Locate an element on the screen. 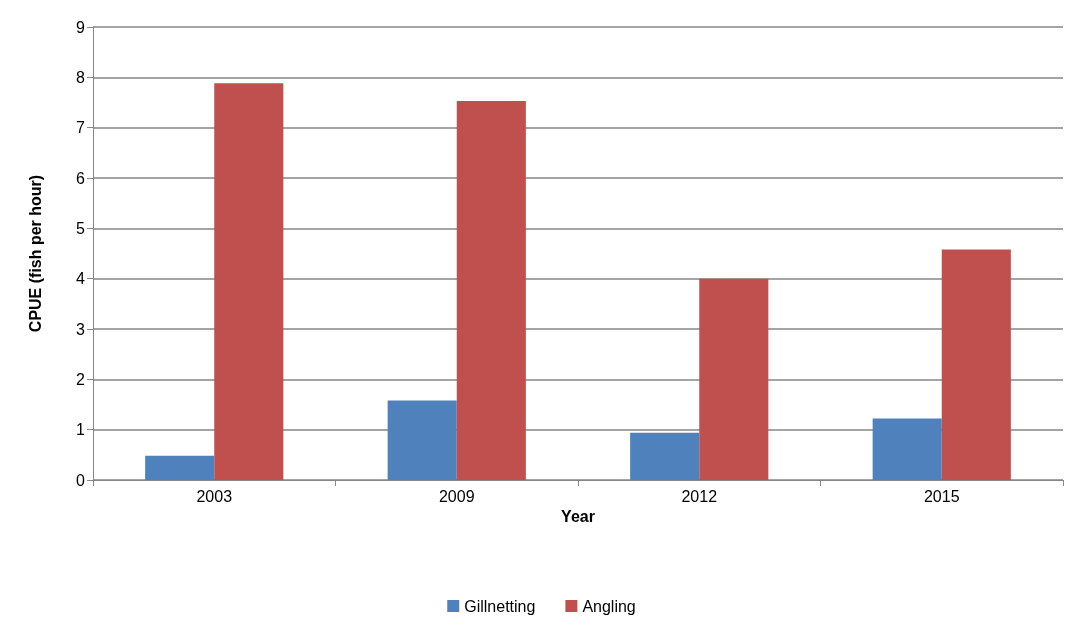  y-tick-label: 7 is located at coordinates (81, 128).